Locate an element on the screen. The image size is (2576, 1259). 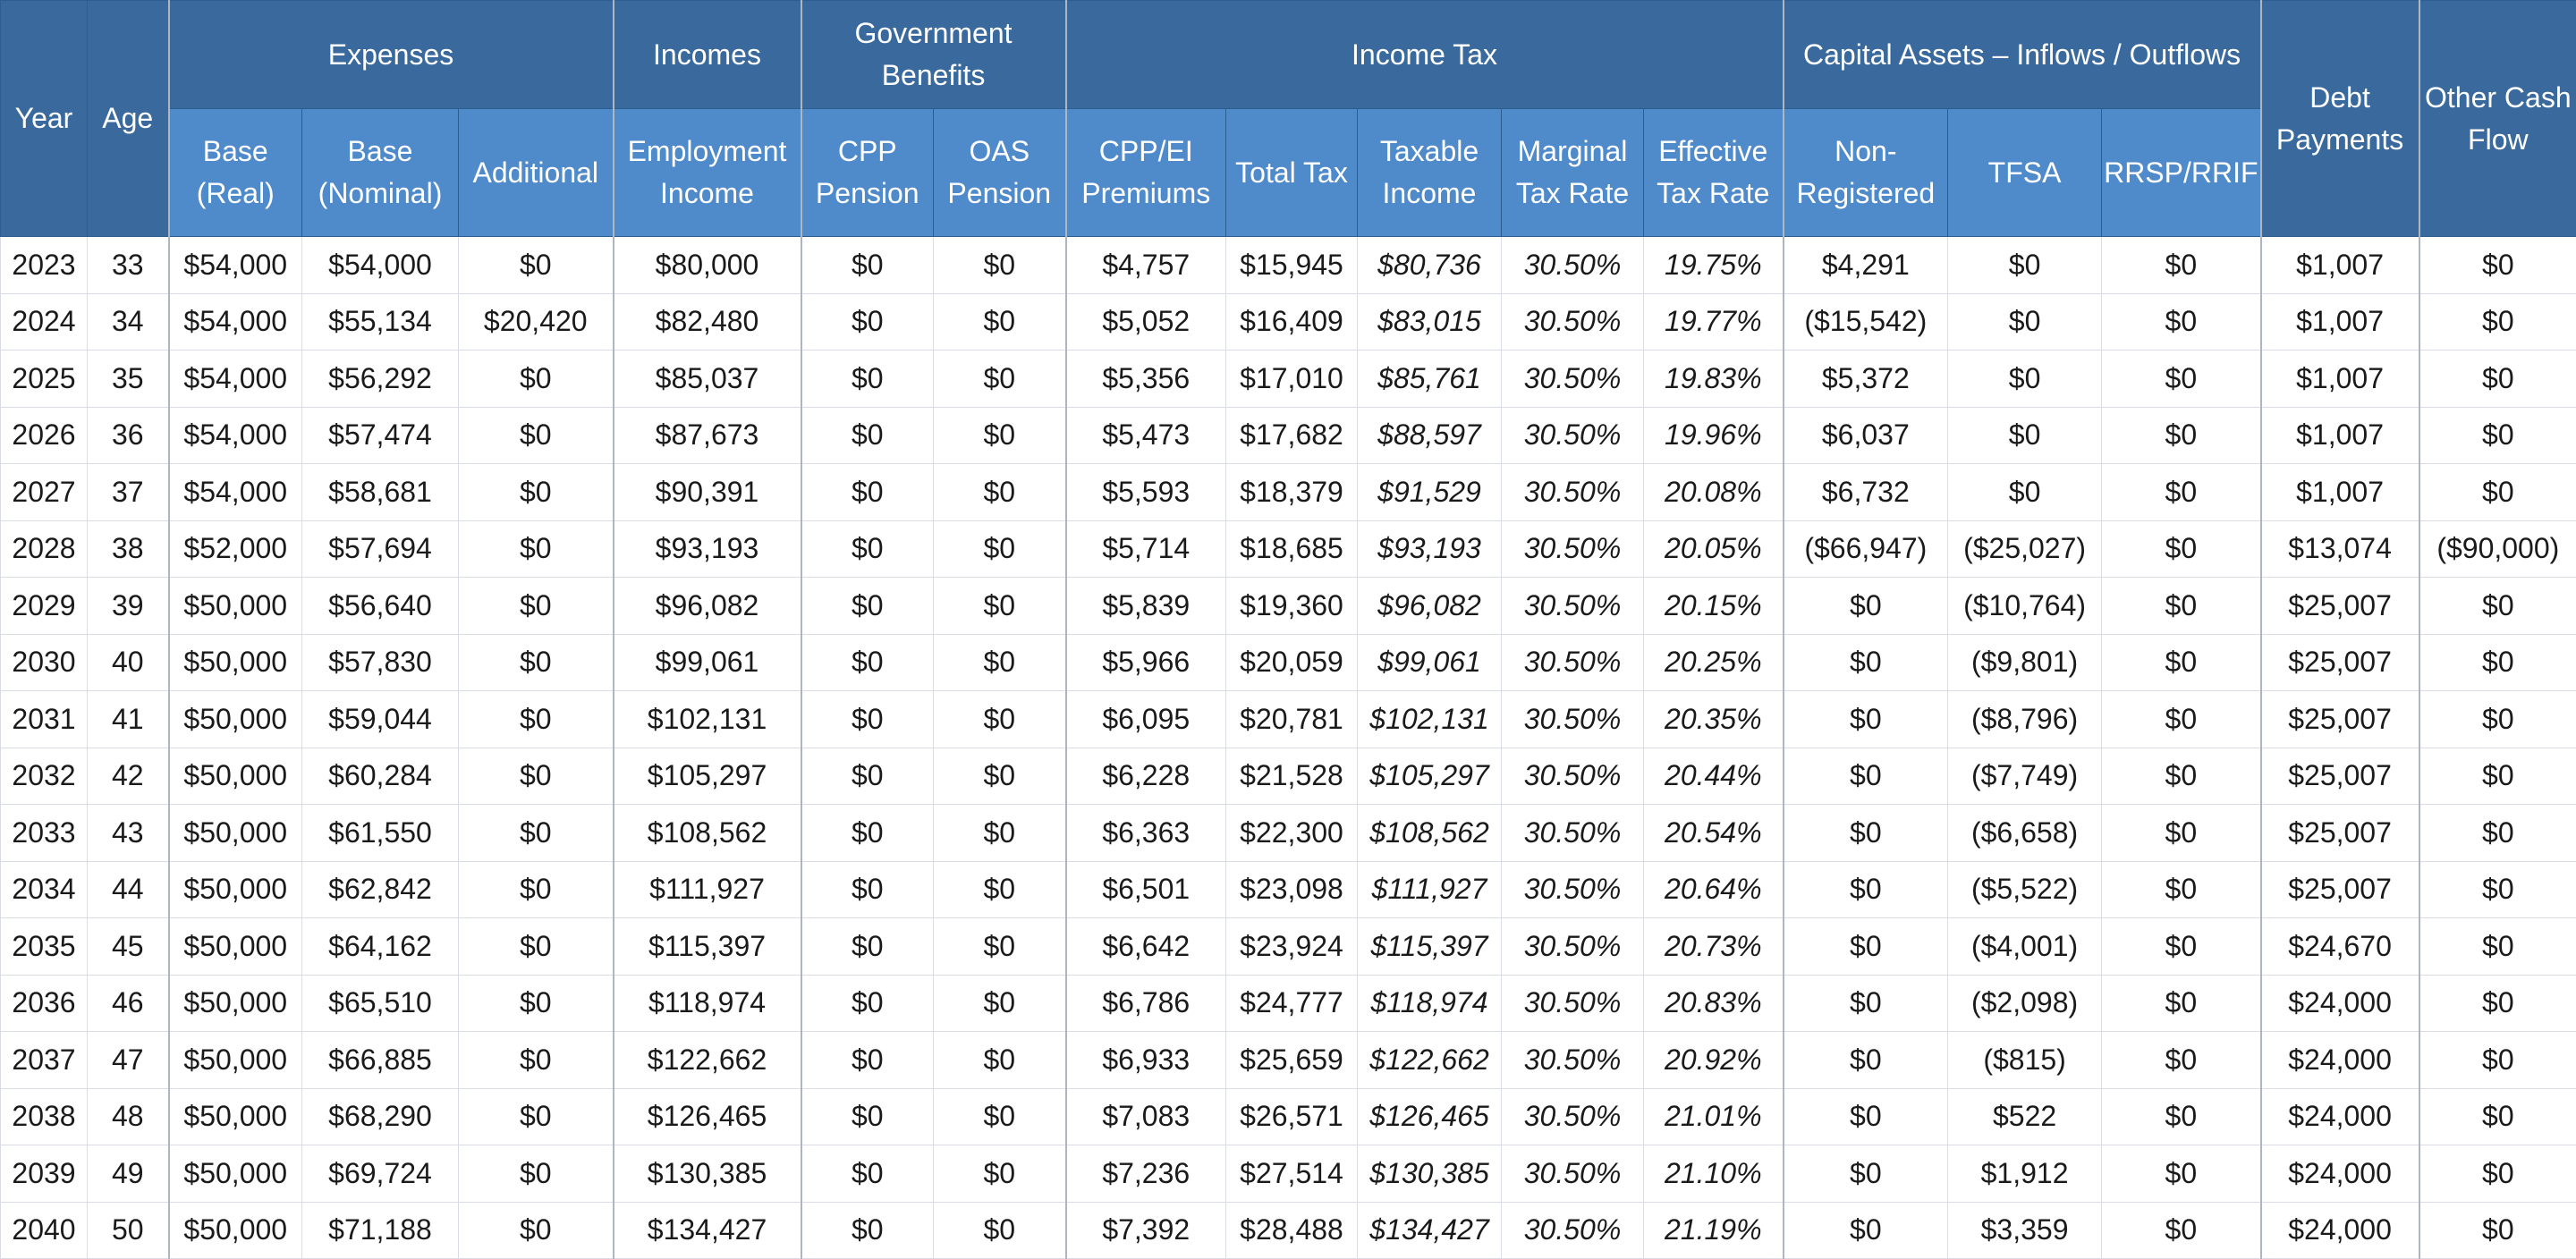
header-other-cash-flow: Other Cash Flow is located at coordinates (2497, 119).